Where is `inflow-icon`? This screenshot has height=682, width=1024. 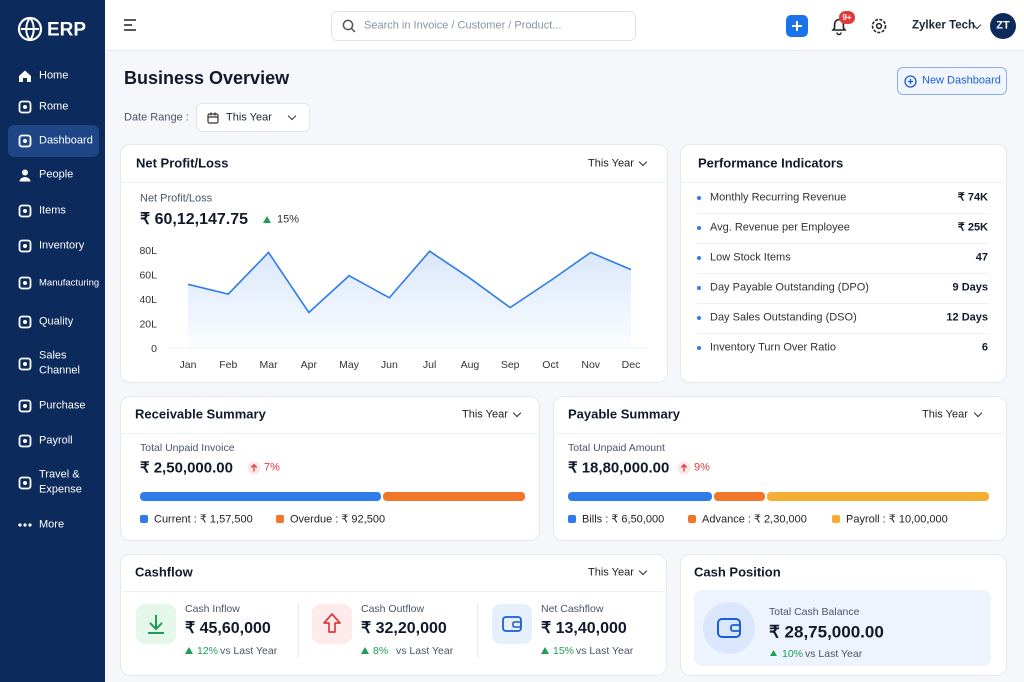 inflow-icon is located at coordinates (156, 624).